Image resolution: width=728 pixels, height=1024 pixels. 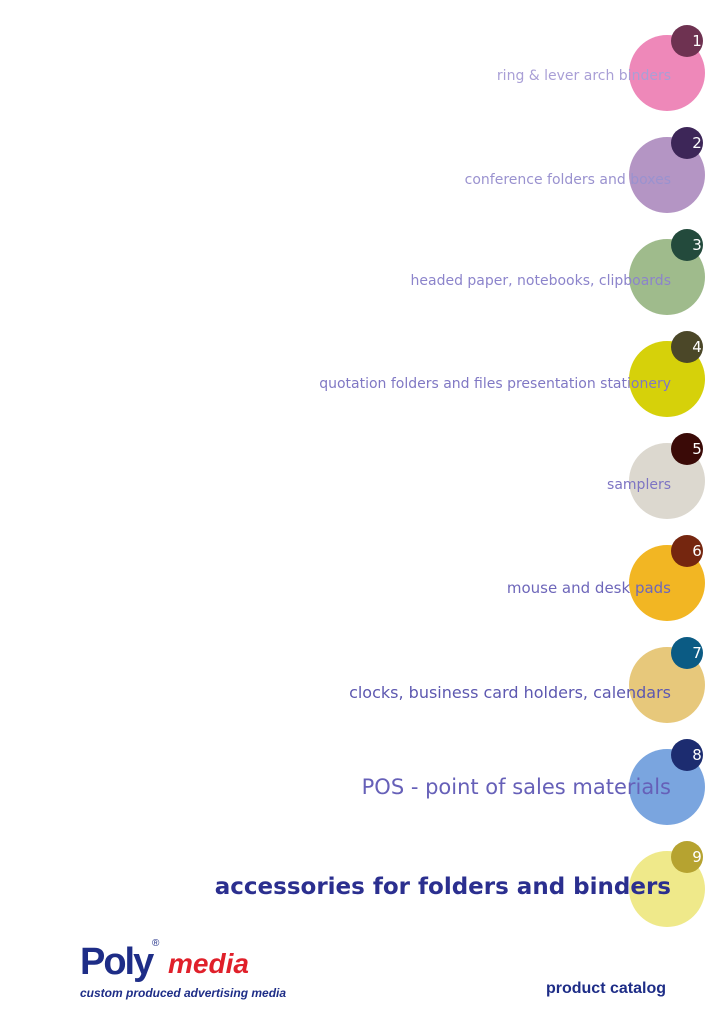 What do you see at coordinates (697, 41) in the screenshot?
I see `category-number: 1` at bounding box center [697, 41].